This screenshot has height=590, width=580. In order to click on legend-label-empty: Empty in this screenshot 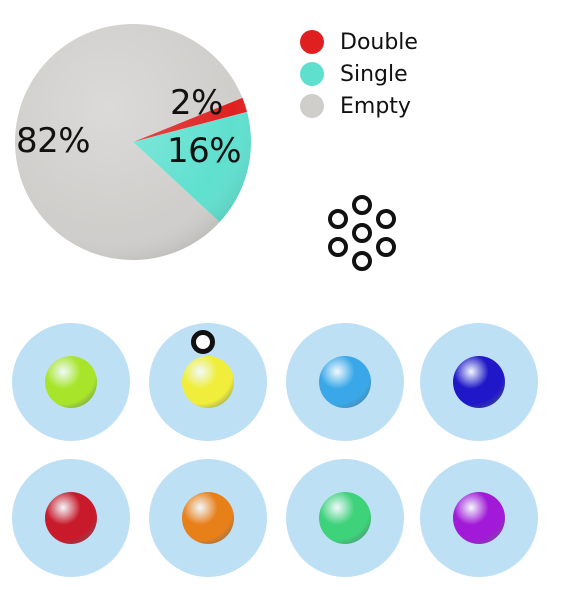, I will do `click(375, 106)`.